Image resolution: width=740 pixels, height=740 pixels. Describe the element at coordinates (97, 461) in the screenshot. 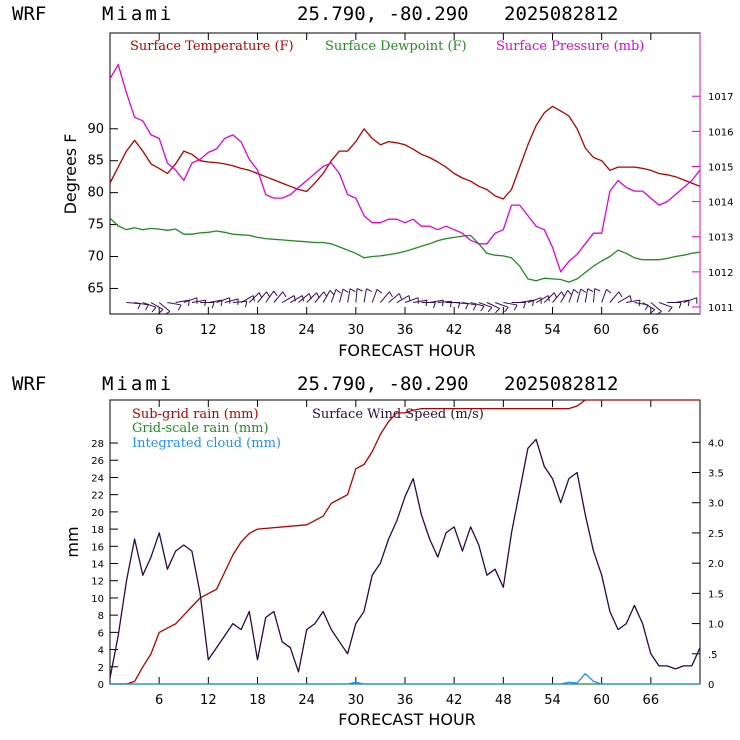

I see `y-tick-label: 26` at that location.